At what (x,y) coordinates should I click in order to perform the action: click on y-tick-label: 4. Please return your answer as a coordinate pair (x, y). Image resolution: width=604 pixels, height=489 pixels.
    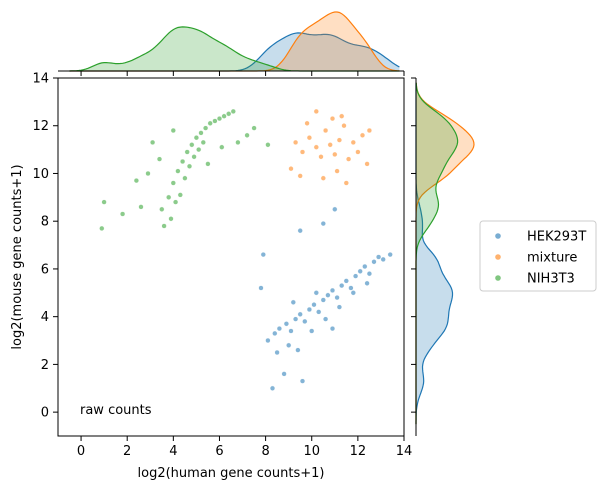
    Looking at the image, I should click on (45, 317).